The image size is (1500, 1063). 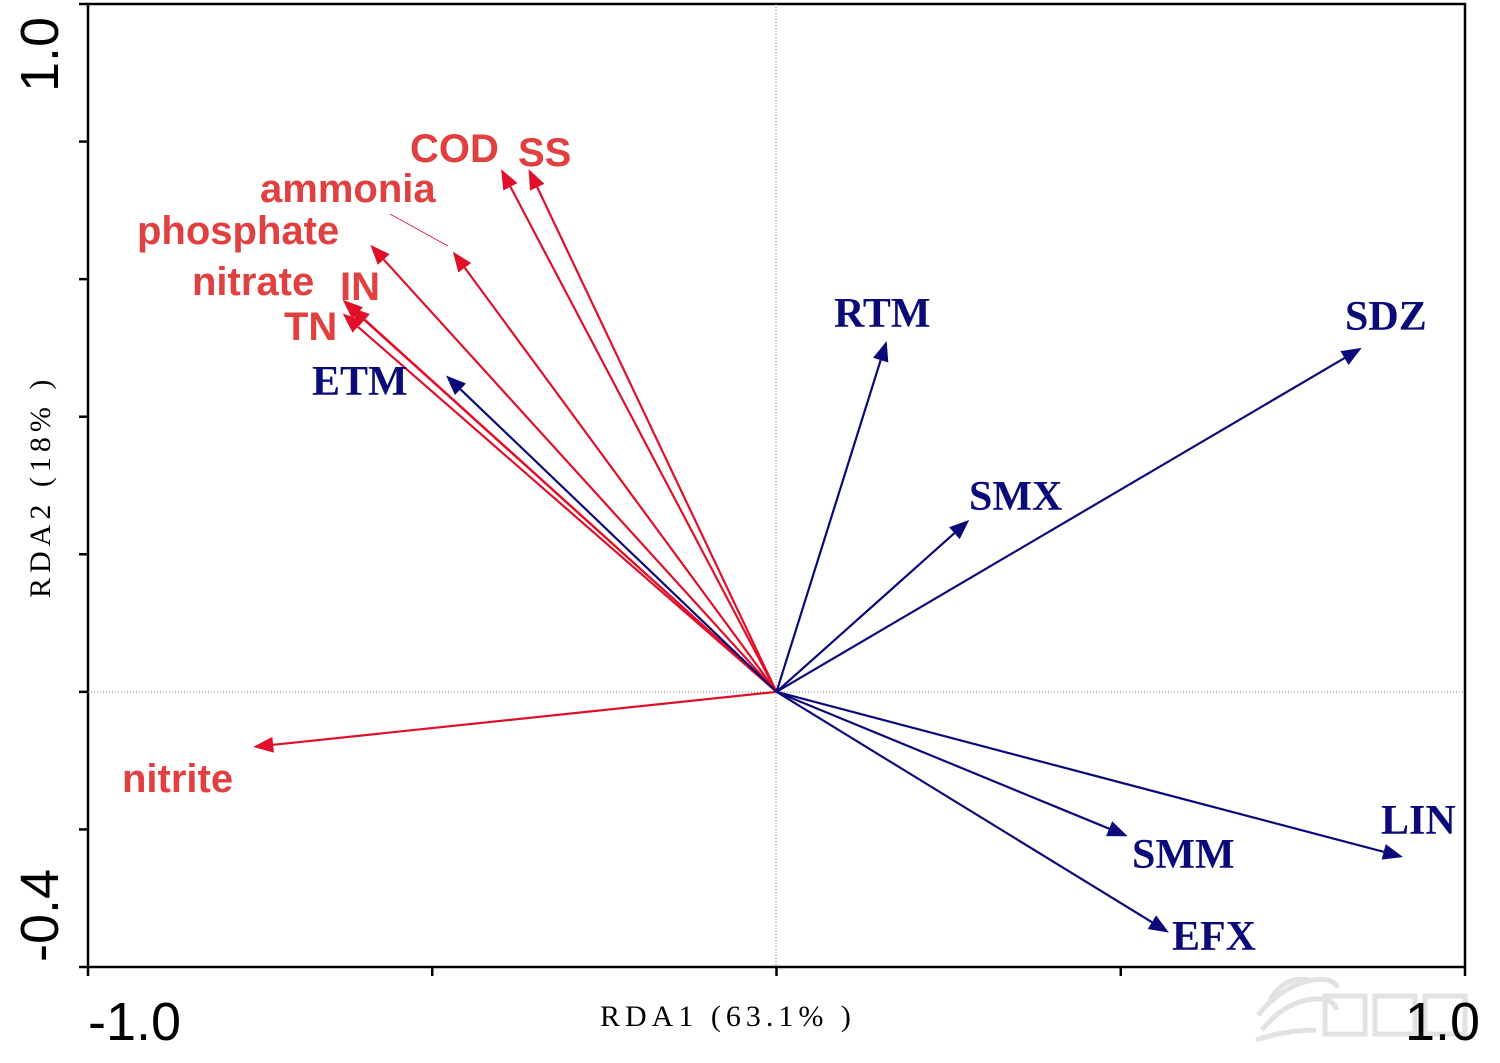 I want to click on arrowhead-rtm, so click(x=881, y=352).